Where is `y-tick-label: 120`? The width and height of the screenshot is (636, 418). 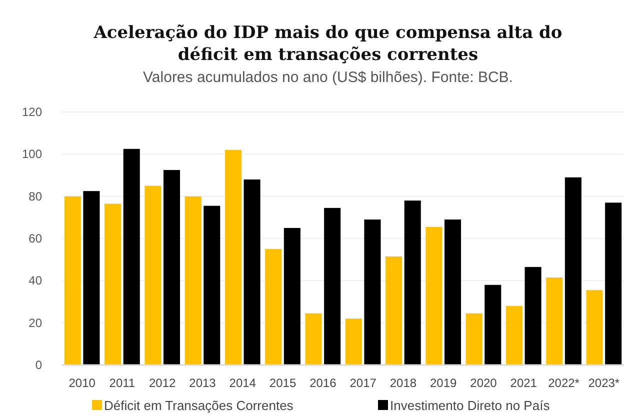
y-tick-label: 120 is located at coordinates (32, 112).